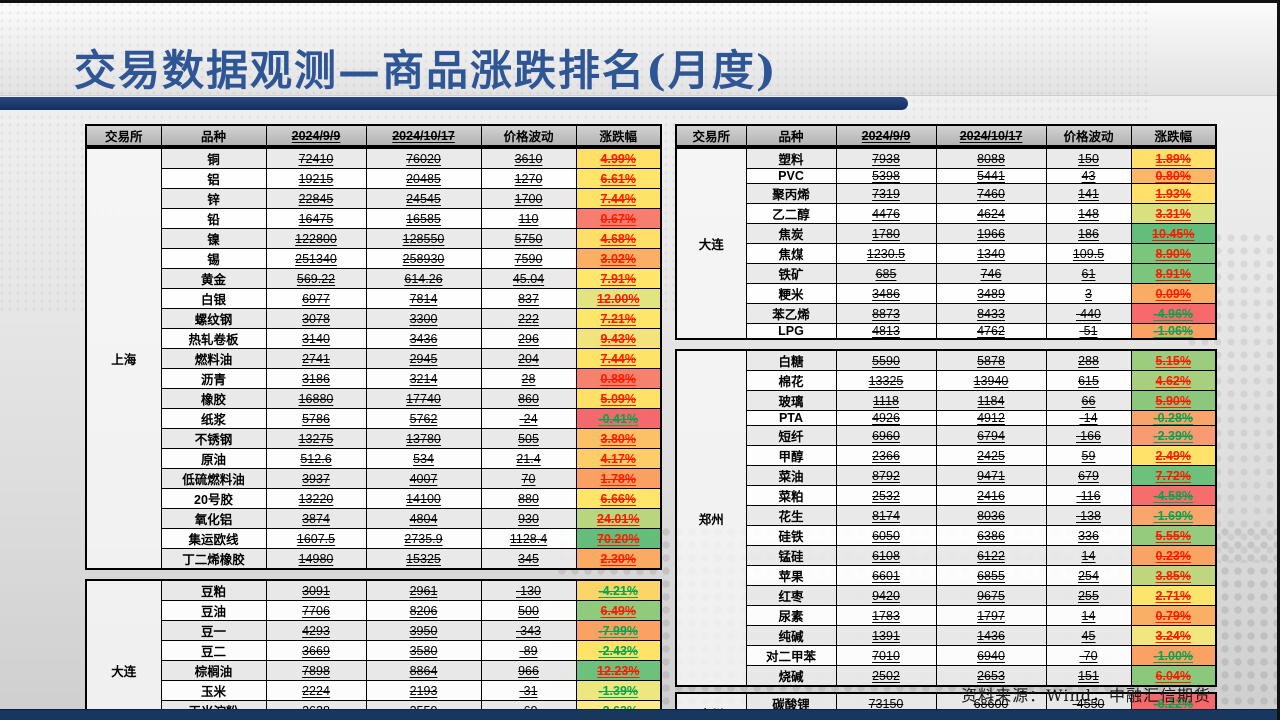 The image size is (1280, 720). Describe the element at coordinates (374, 690) in the screenshot. I see `table-row: 玉米 2224 2193 -31 -1.39%` at that location.